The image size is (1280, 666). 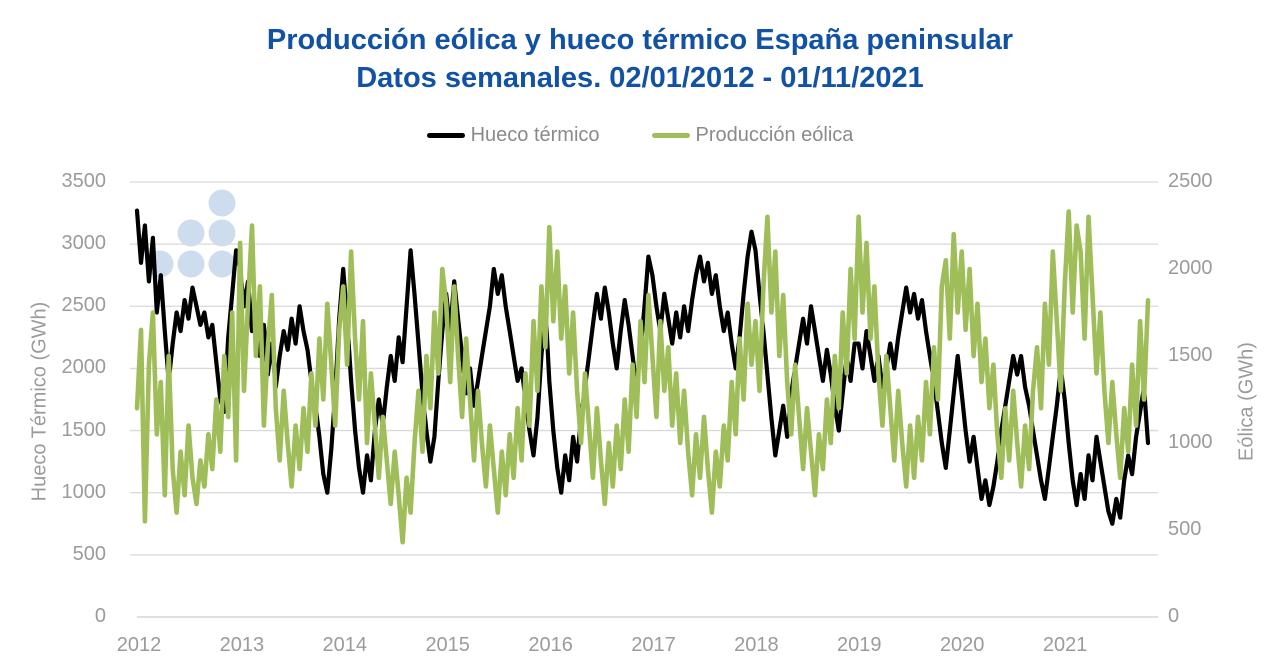 What do you see at coordinates (89, 553) in the screenshot?
I see `left-axis-tick: 500` at bounding box center [89, 553].